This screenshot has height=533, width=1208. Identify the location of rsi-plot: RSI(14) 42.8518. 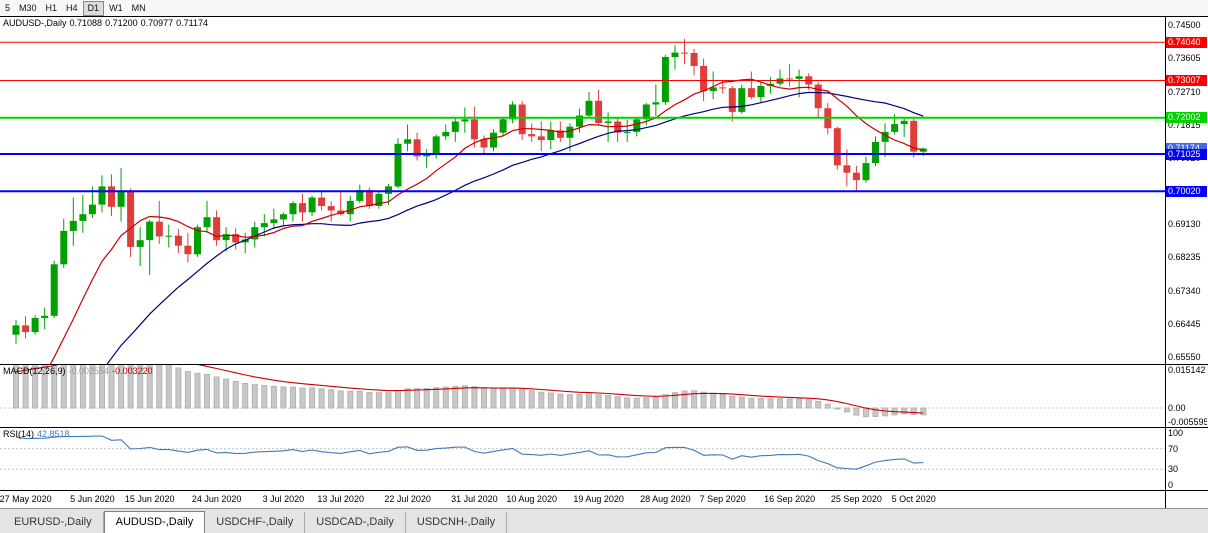
(582, 459).